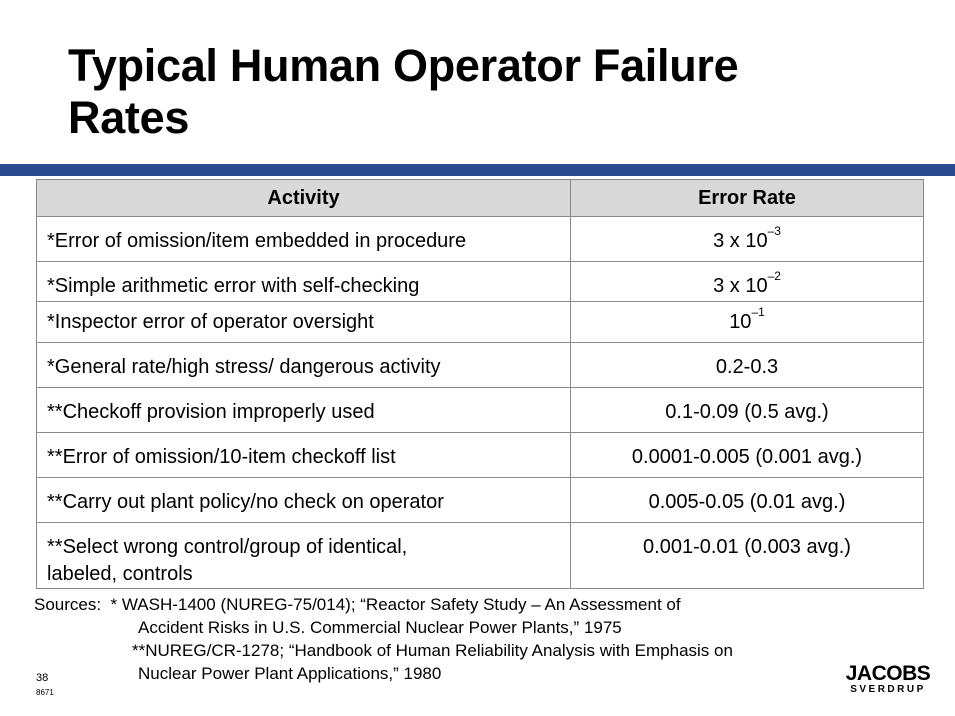 The height and width of the screenshot is (716, 955). What do you see at coordinates (747, 198) in the screenshot?
I see `header-error-rate: Error Rate` at bounding box center [747, 198].